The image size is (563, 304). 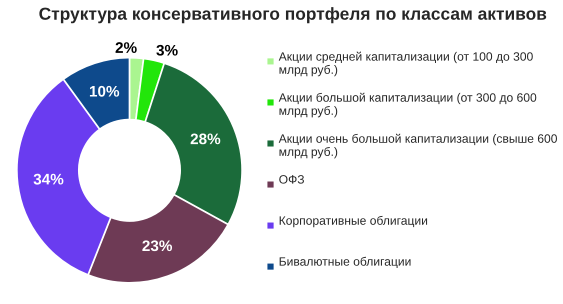 I want to click on data-label: 28%, so click(x=205, y=138).